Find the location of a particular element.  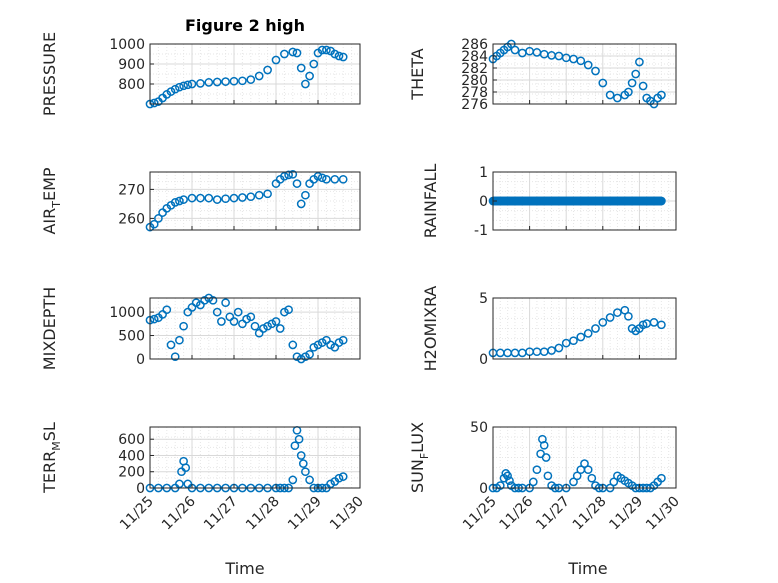

y-axis-label: AIRTEMP is located at coordinates (51, 200).